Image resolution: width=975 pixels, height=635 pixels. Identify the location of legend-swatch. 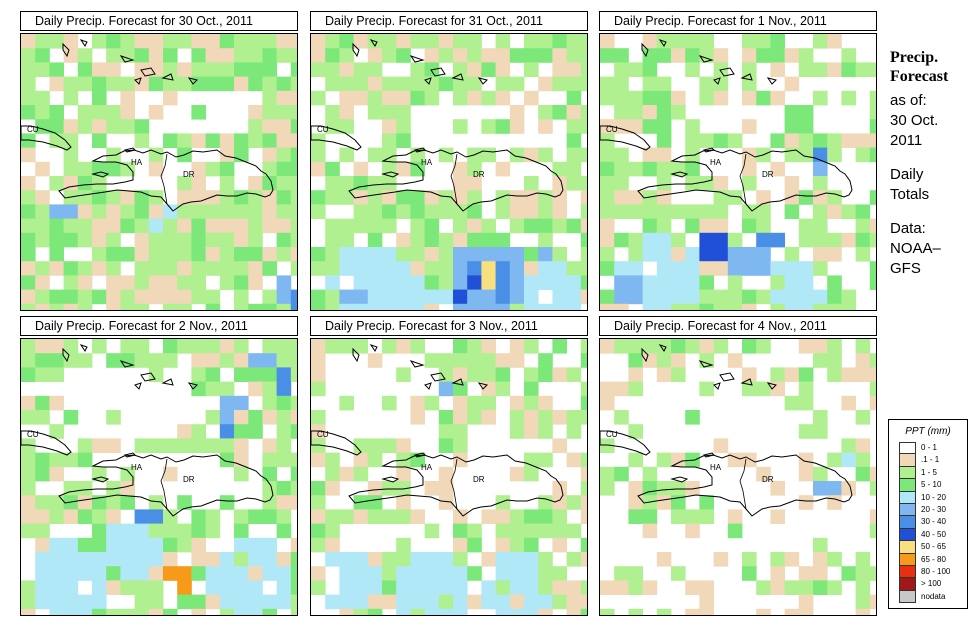
(907, 522).